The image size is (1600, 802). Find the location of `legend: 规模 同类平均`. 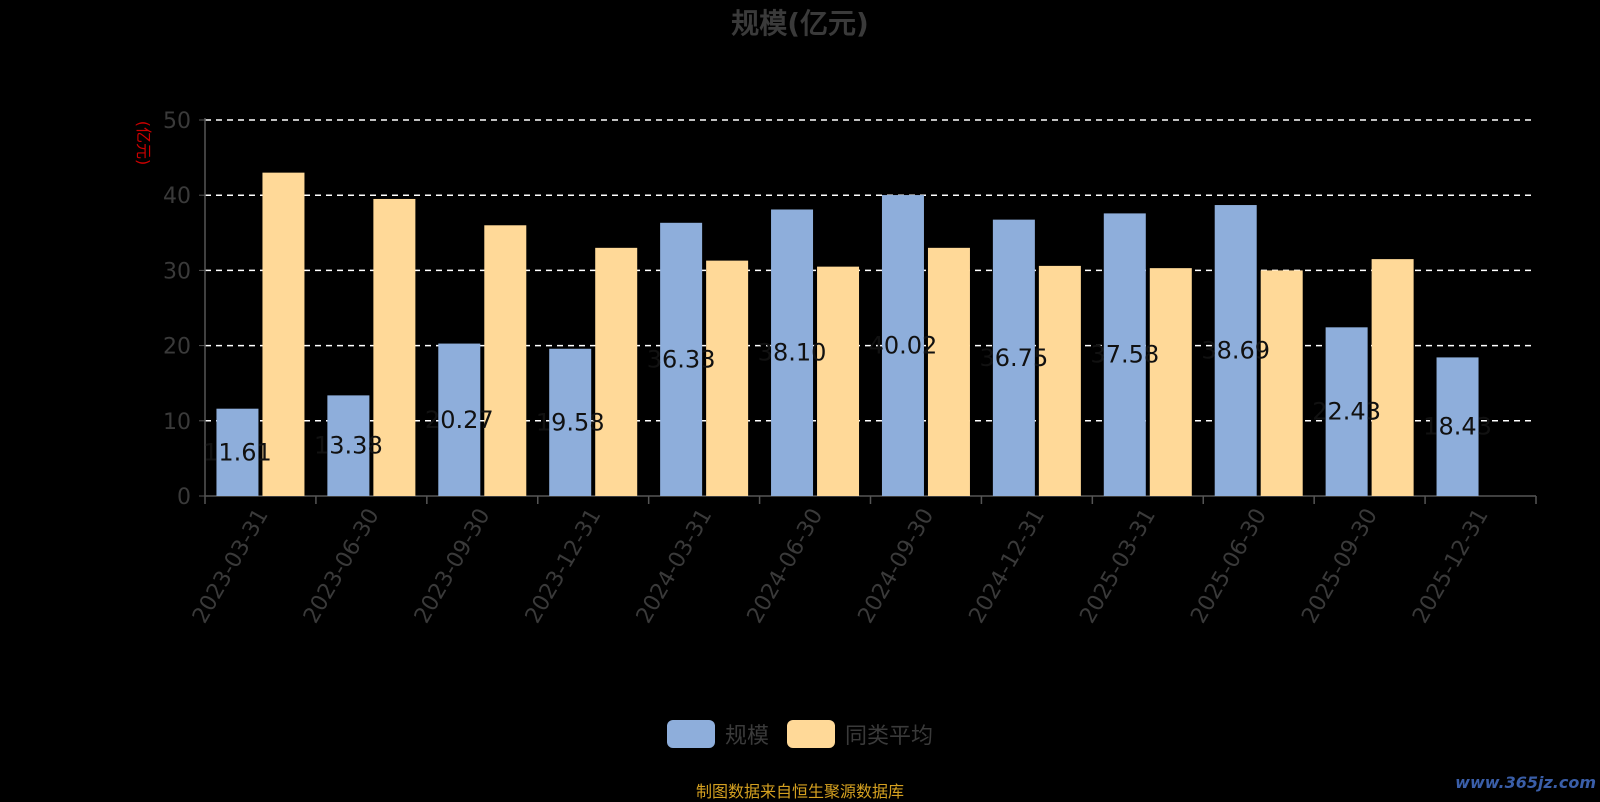

legend: 规模 同类平均 is located at coordinates (800, 734).